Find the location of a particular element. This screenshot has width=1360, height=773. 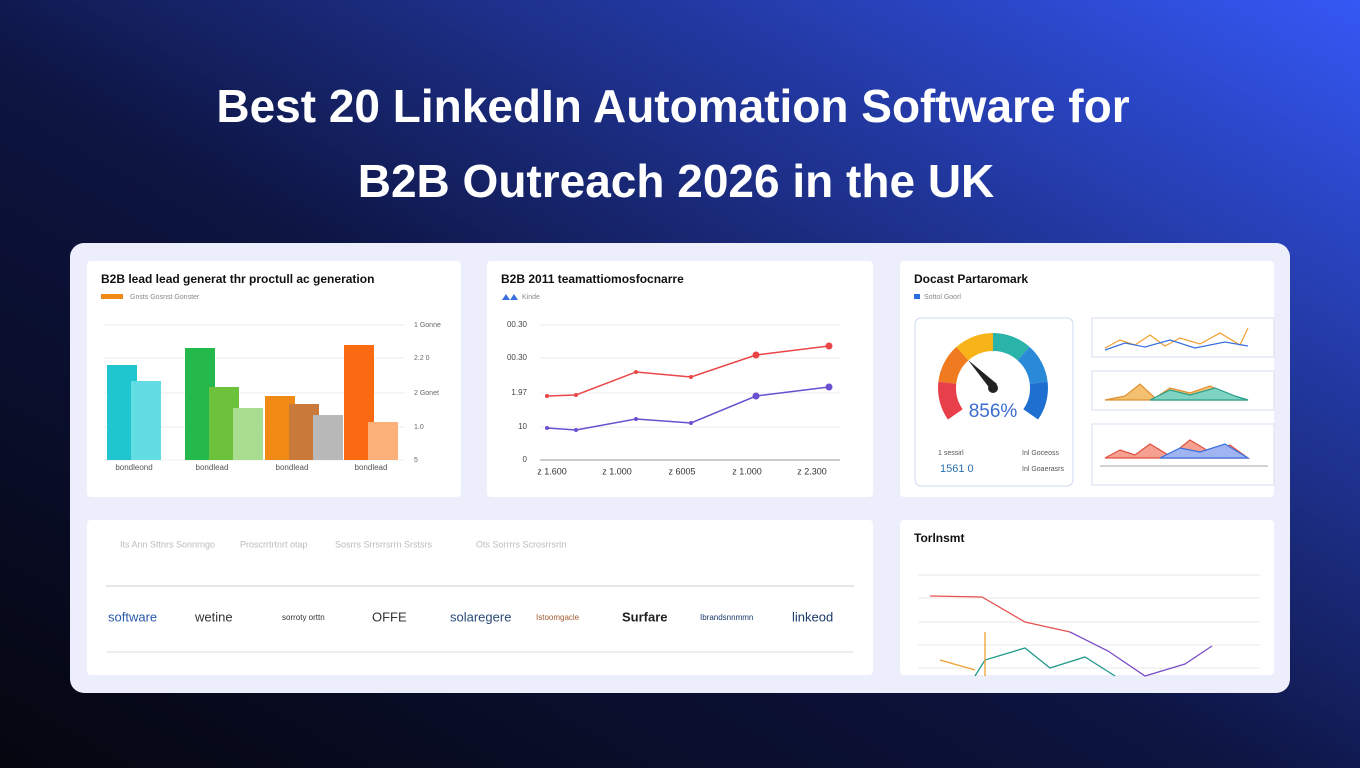

logo: OFFE is located at coordinates (389, 616).